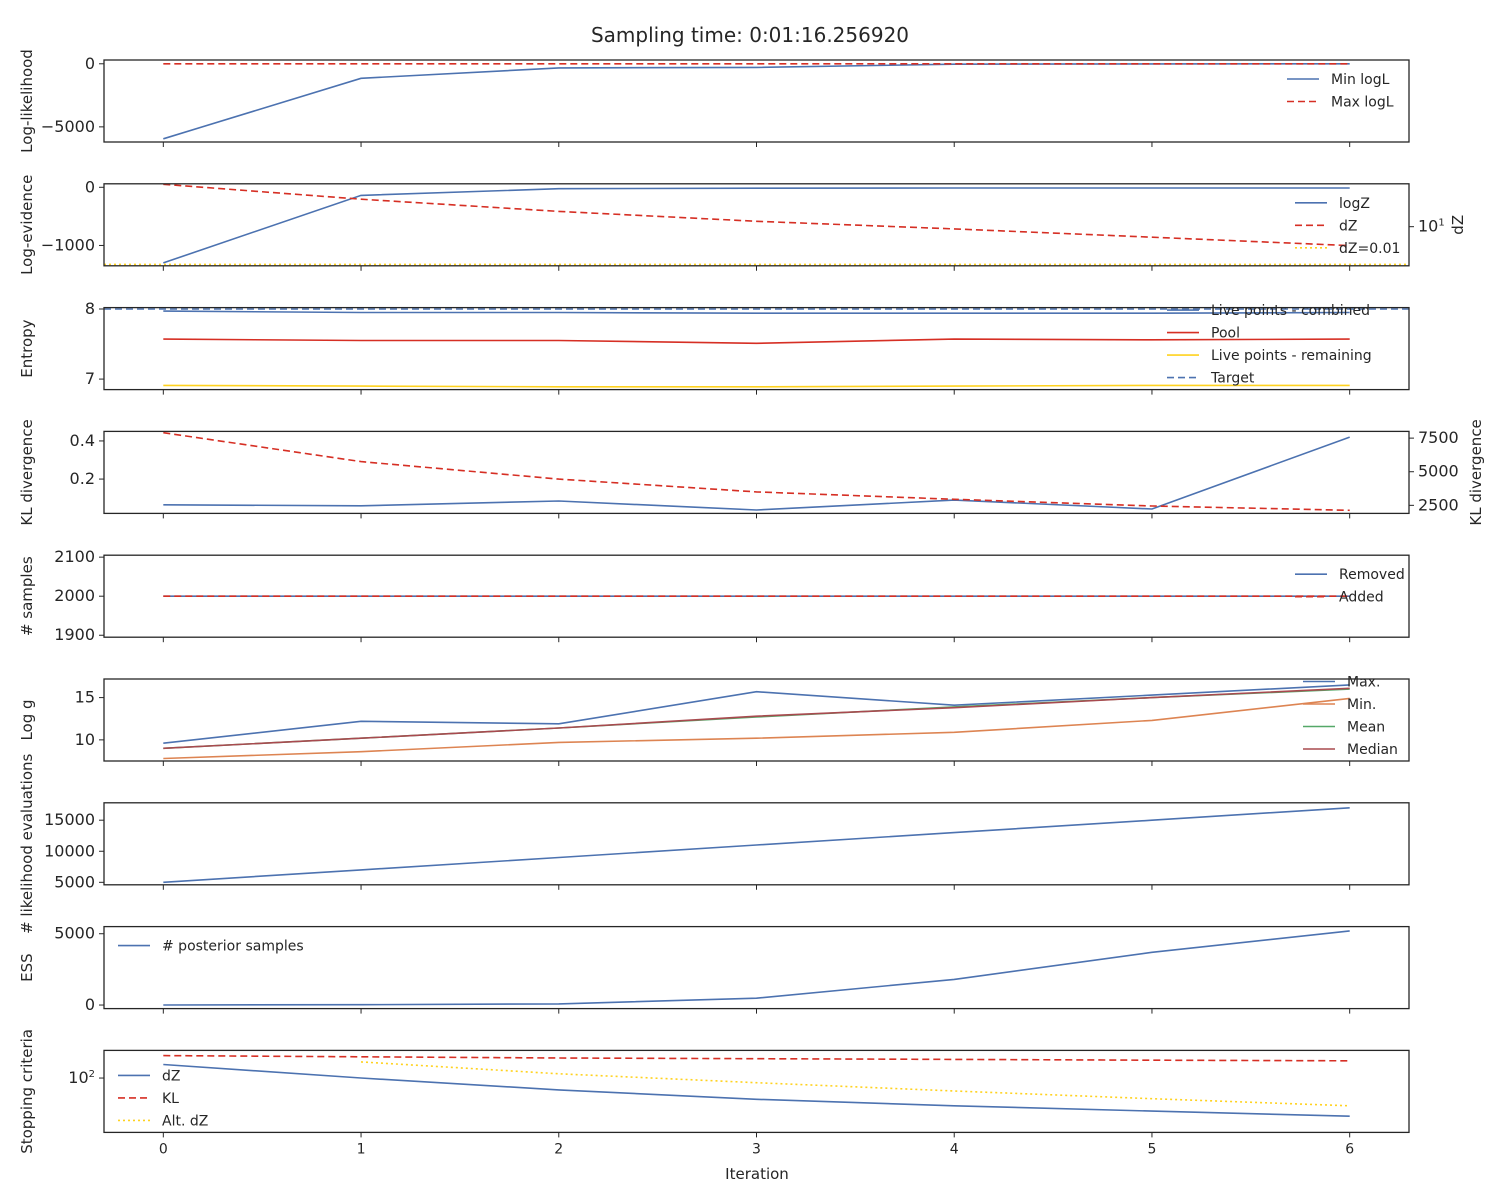  I want to click on legend: logZ dZ dZ=0.01, so click(1347, 226).